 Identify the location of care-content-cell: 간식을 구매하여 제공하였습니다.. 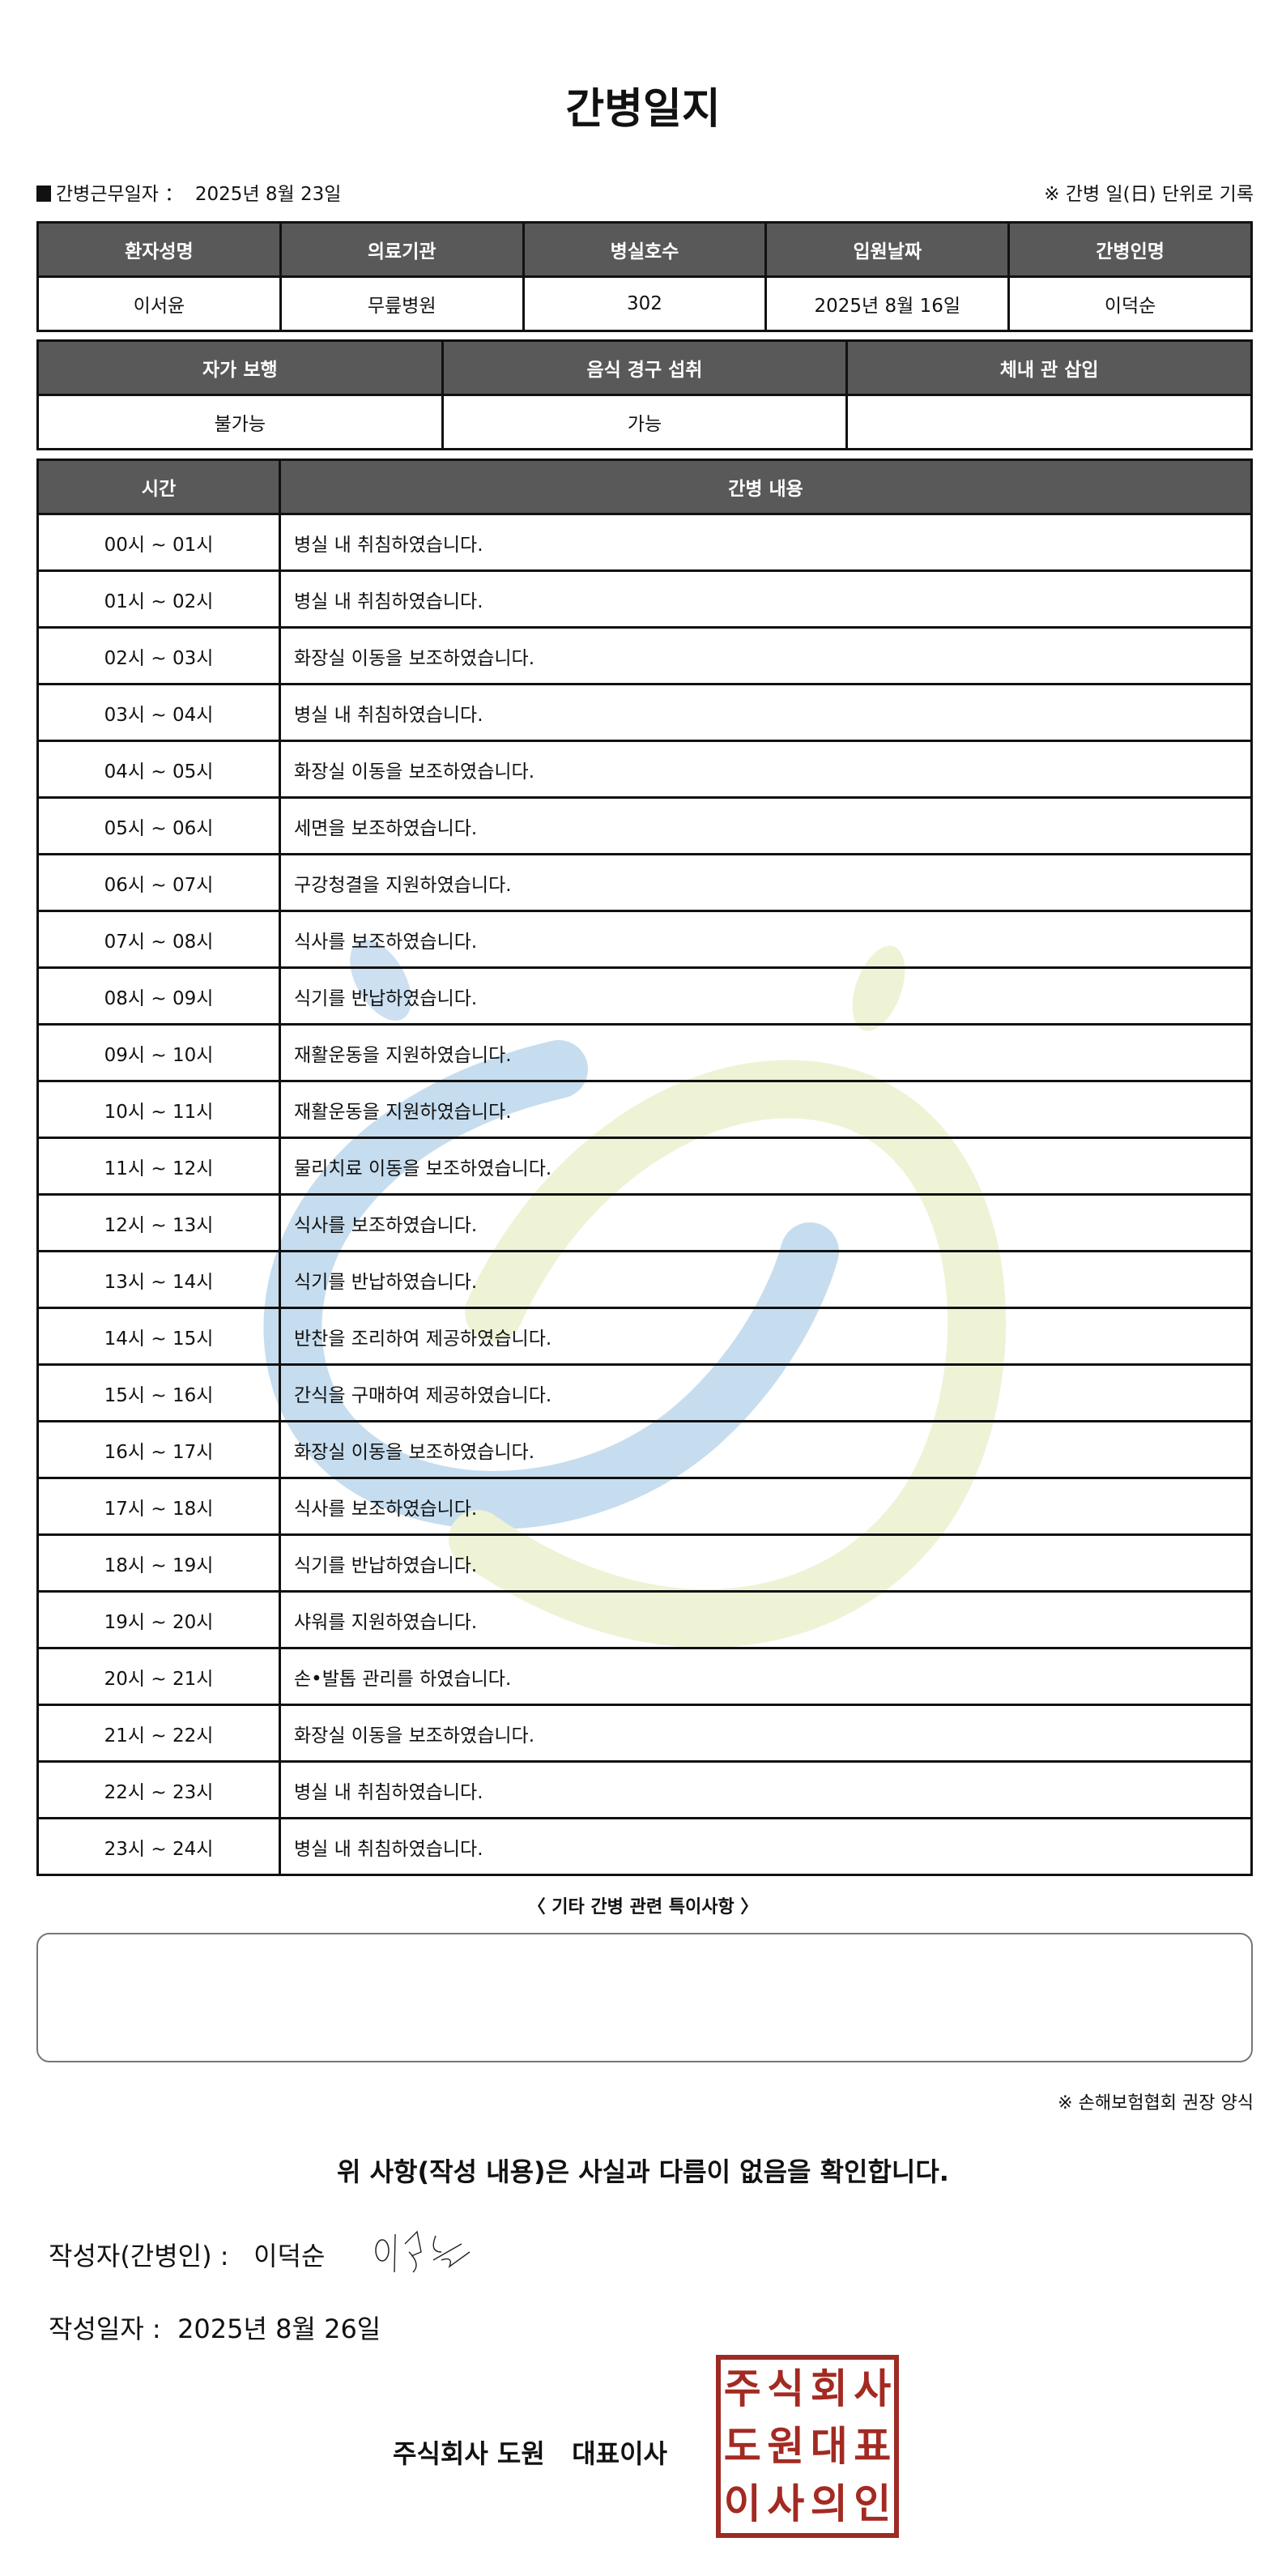
(766, 1392).